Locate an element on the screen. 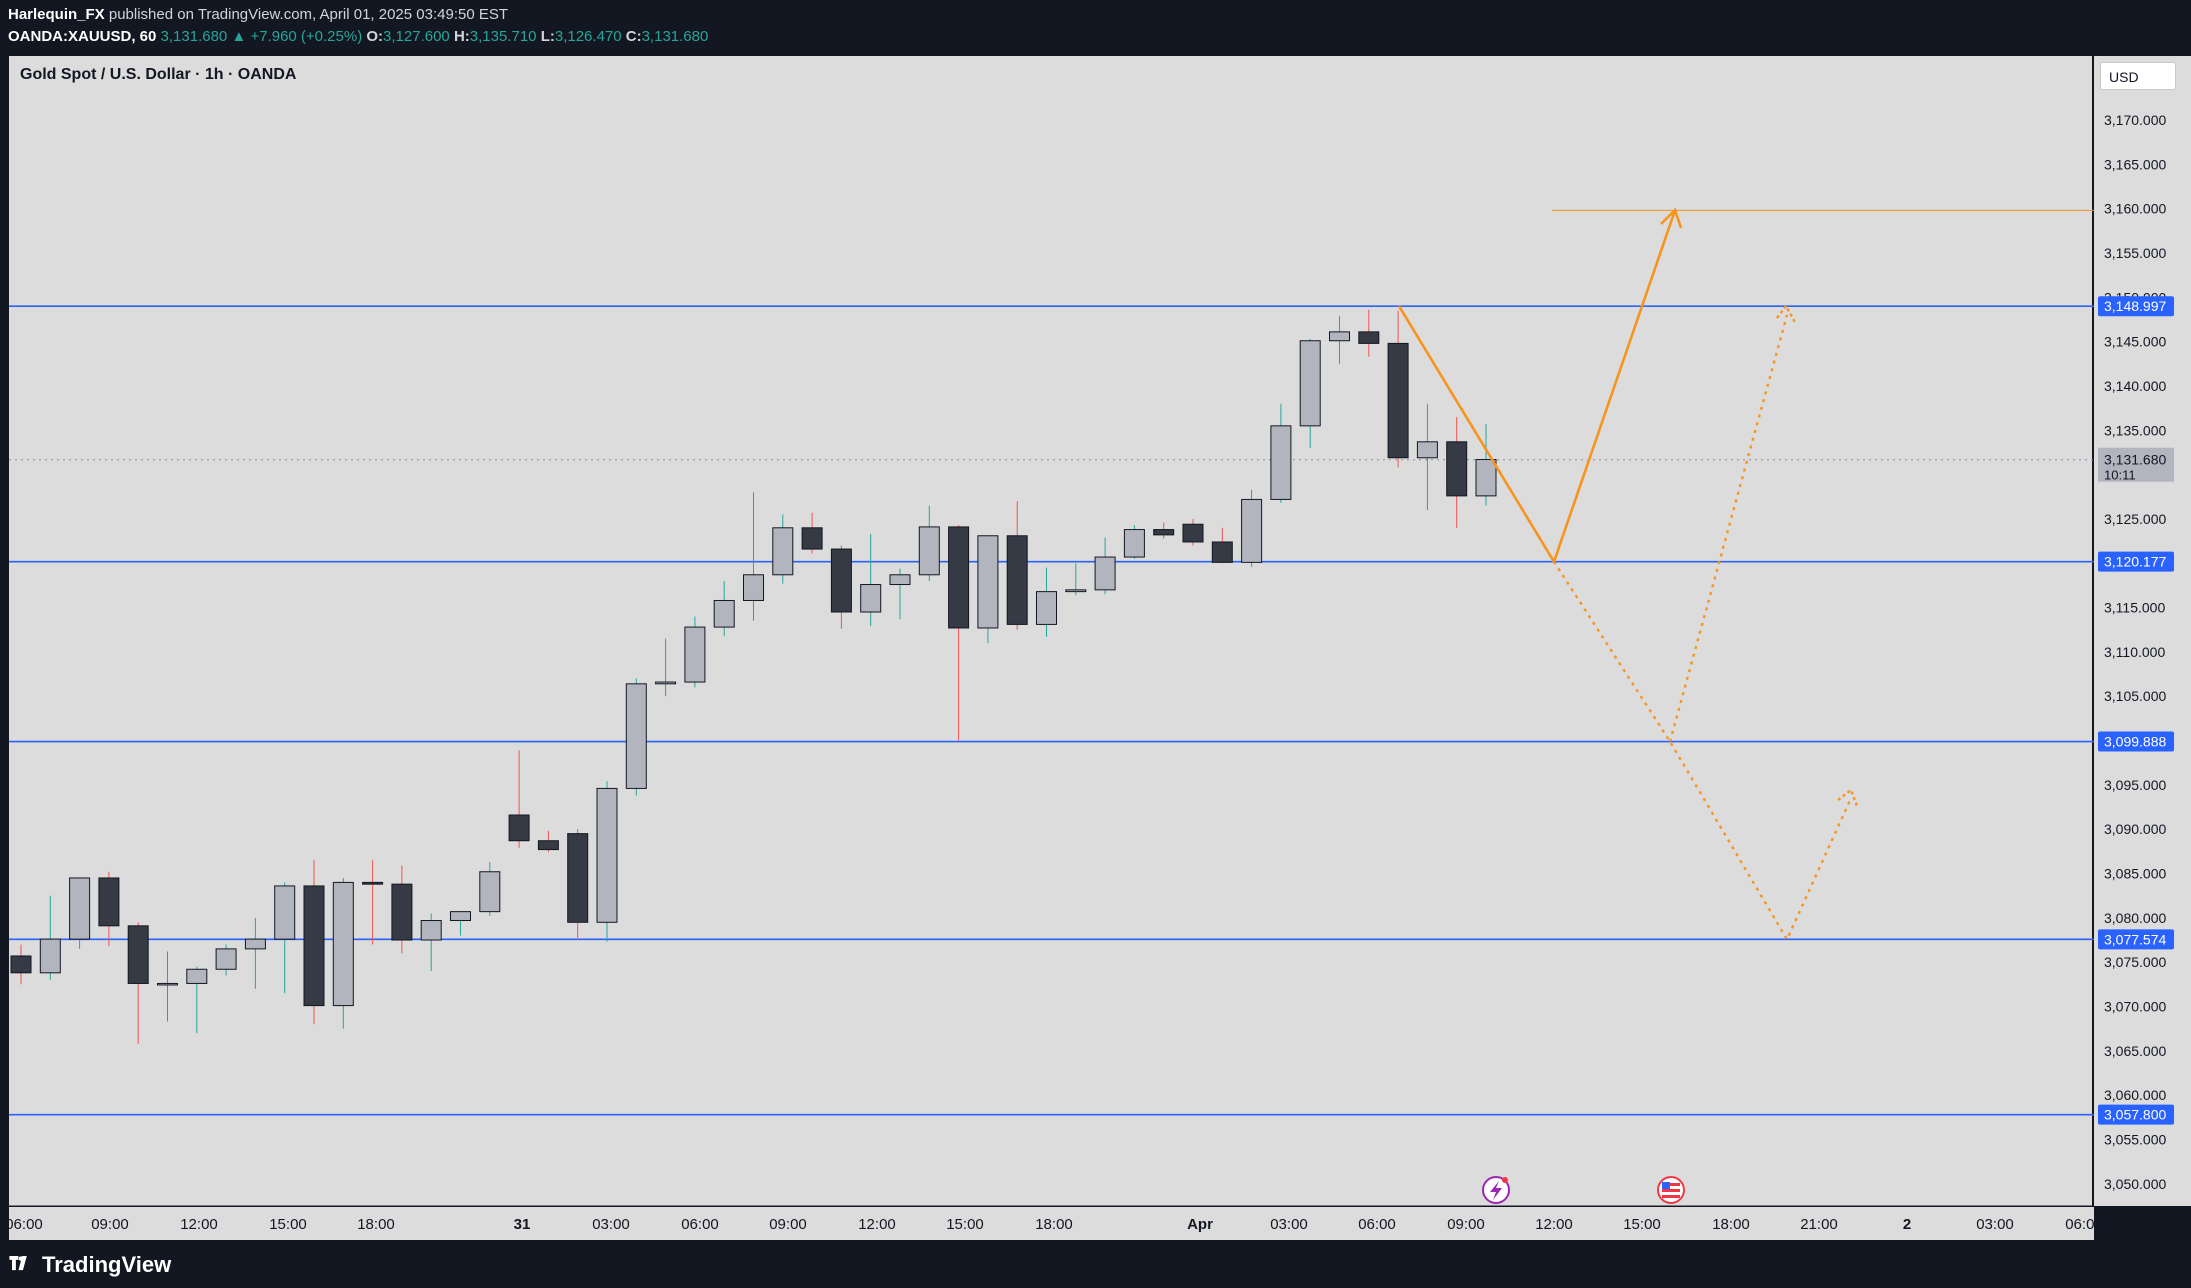 Image resolution: width=2191 pixels, height=1288 pixels. time-tick-label: 12:00 is located at coordinates (1554, 1224).